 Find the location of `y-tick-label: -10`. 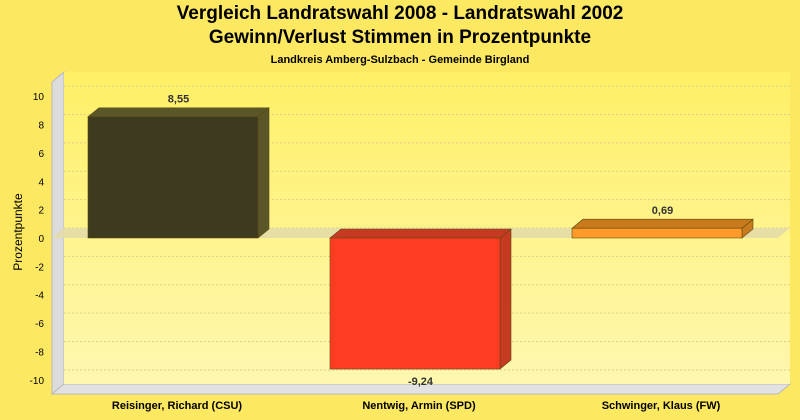

y-tick-label: -10 is located at coordinates (37, 381).